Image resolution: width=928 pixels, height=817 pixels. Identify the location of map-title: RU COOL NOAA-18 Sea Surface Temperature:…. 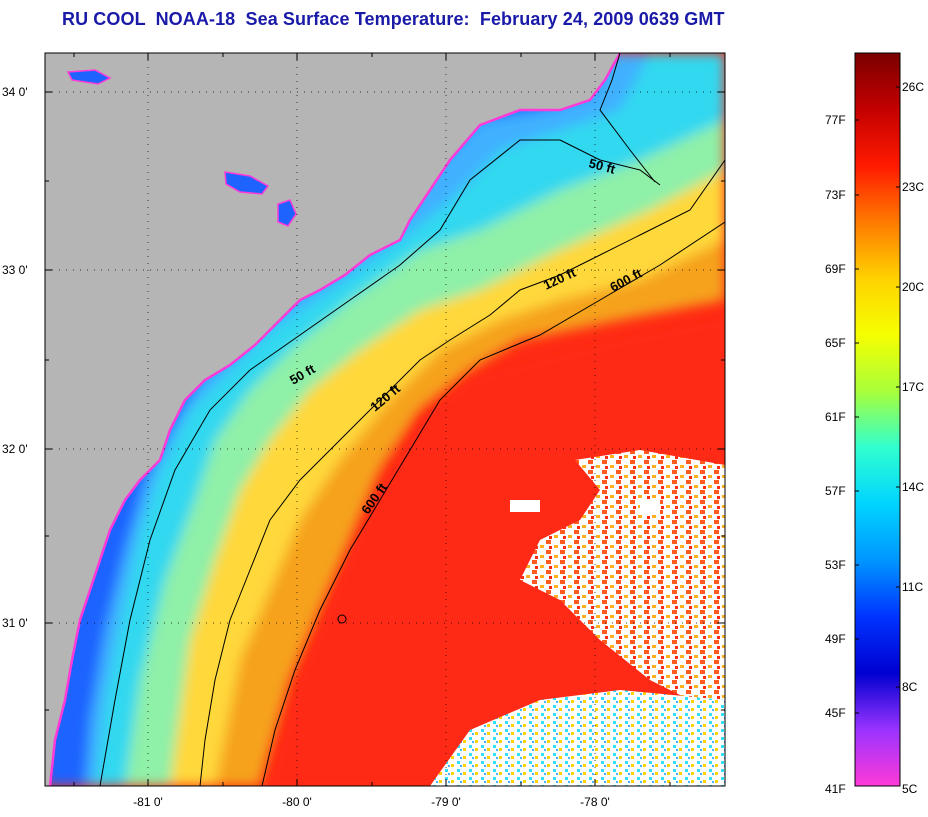
(393, 19).